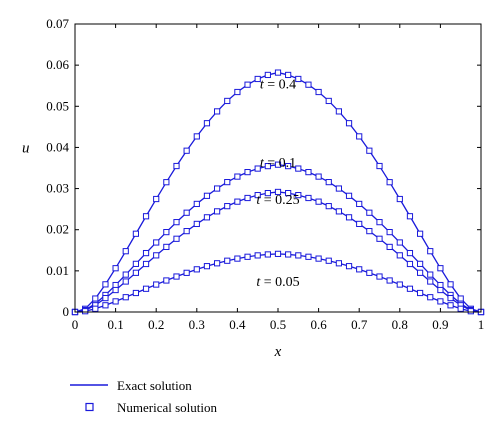  Describe the element at coordinates (440, 324) in the screenshot. I see `x-tick-label: 0.9` at that location.